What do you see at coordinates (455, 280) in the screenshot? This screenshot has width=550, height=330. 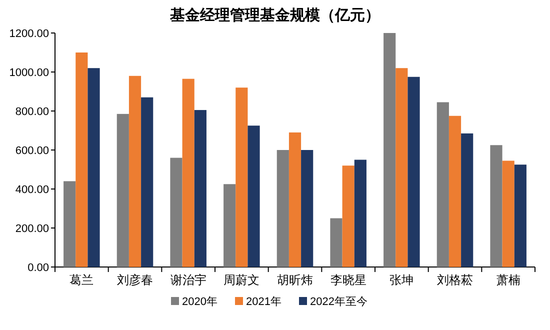 I see `x-tick-label: 刘格菘` at bounding box center [455, 280].